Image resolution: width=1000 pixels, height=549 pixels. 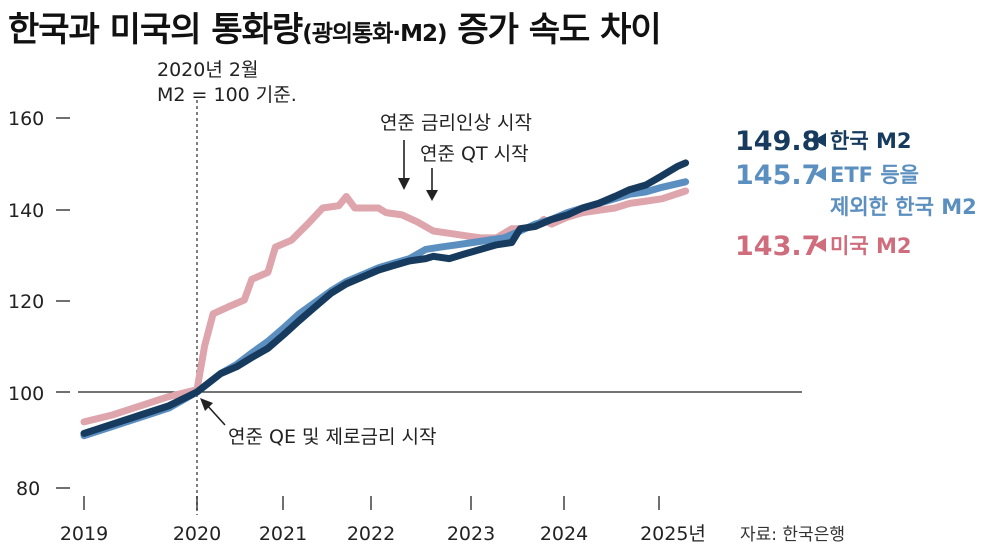 What do you see at coordinates (792, 535) in the screenshot?
I see `source-note: 자료: 한국은행` at bounding box center [792, 535].